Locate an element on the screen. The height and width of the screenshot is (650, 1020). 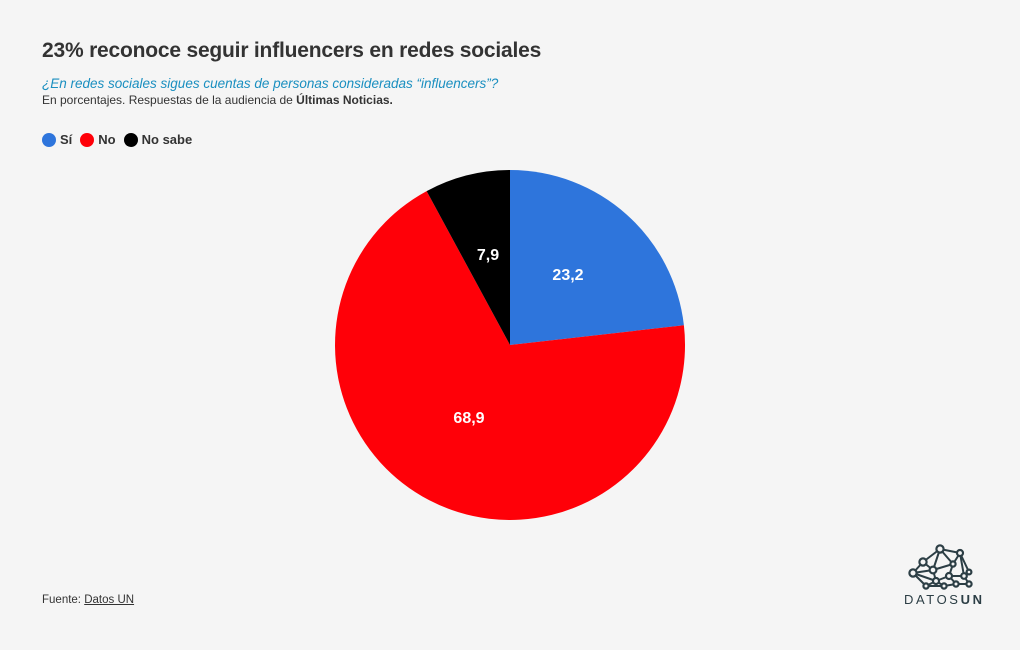
legend-swatch-si is located at coordinates (49, 139).